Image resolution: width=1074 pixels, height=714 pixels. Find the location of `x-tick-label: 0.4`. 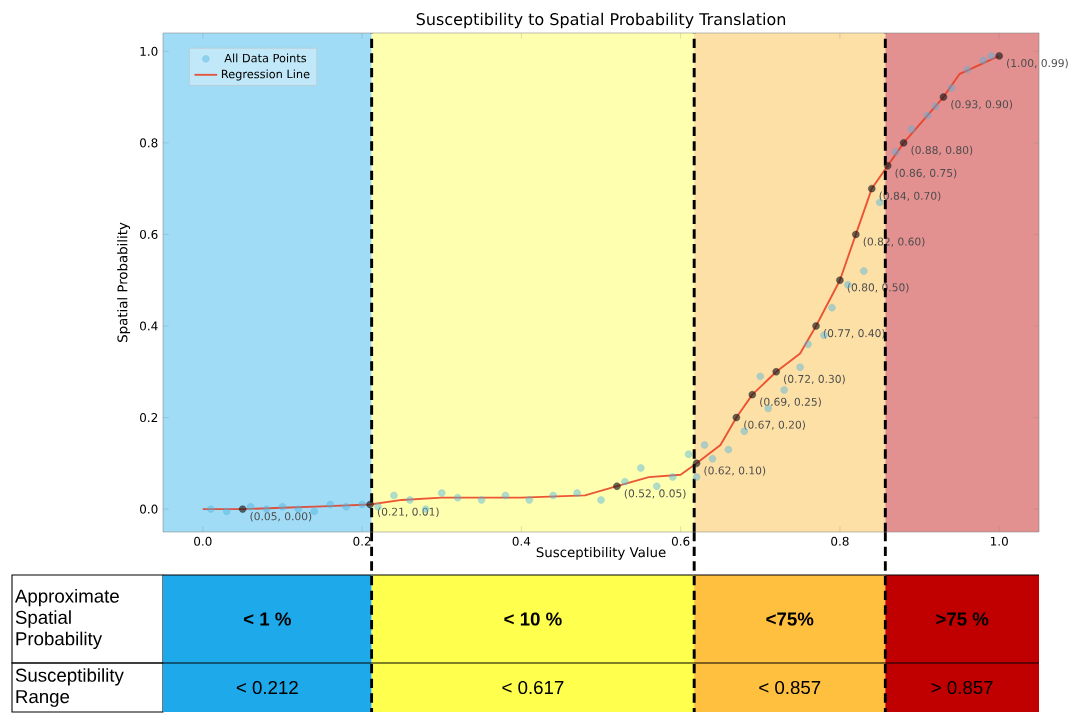

x-tick-label: 0.4 is located at coordinates (521, 541).